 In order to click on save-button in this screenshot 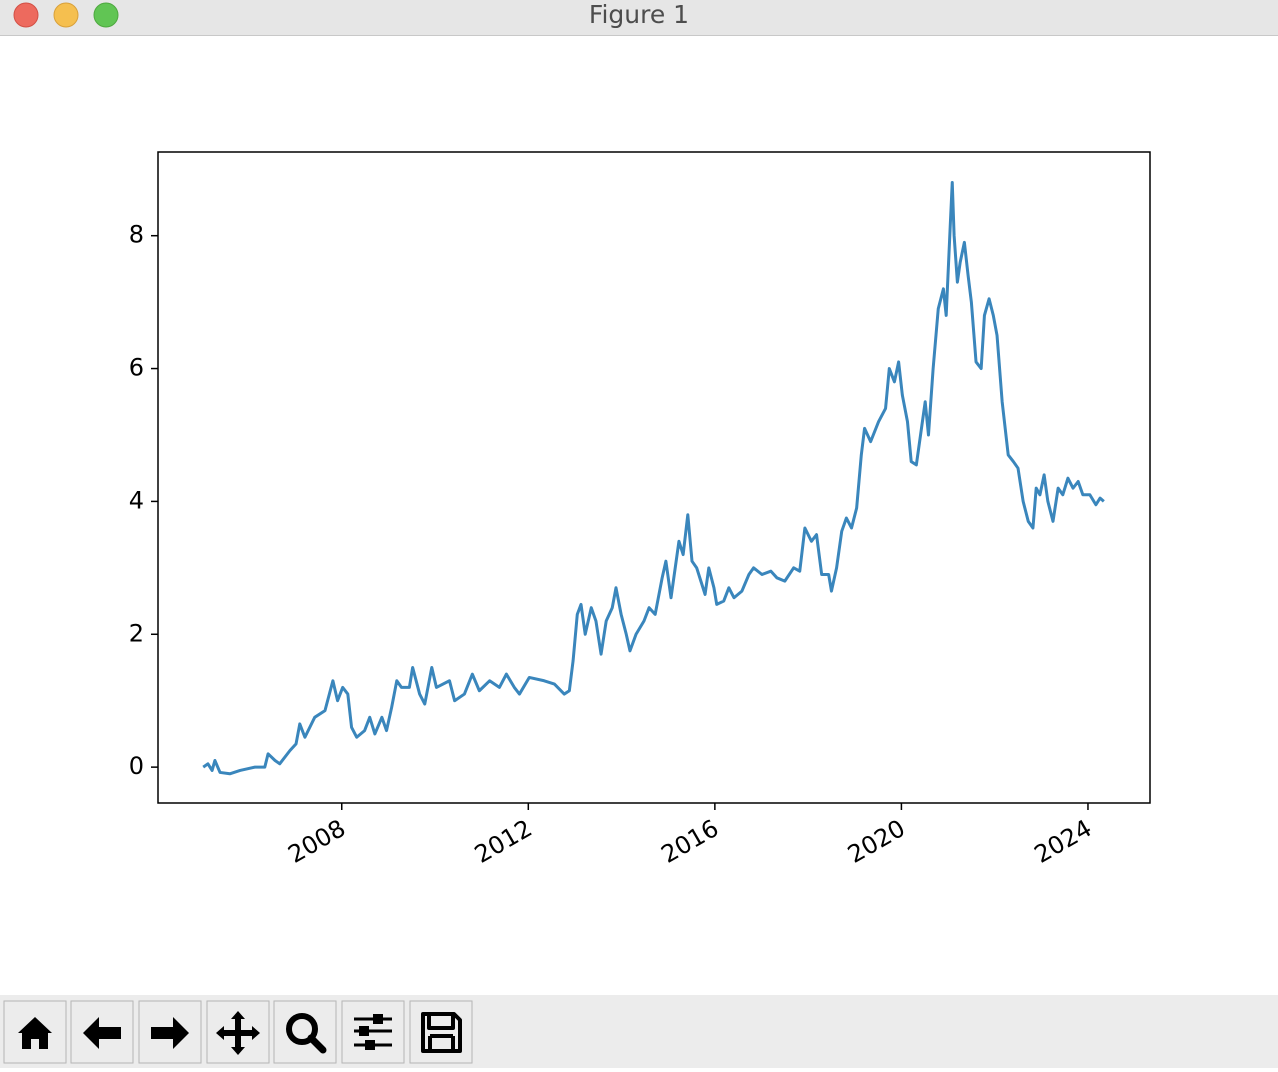, I will do `click(441, 1032)`.